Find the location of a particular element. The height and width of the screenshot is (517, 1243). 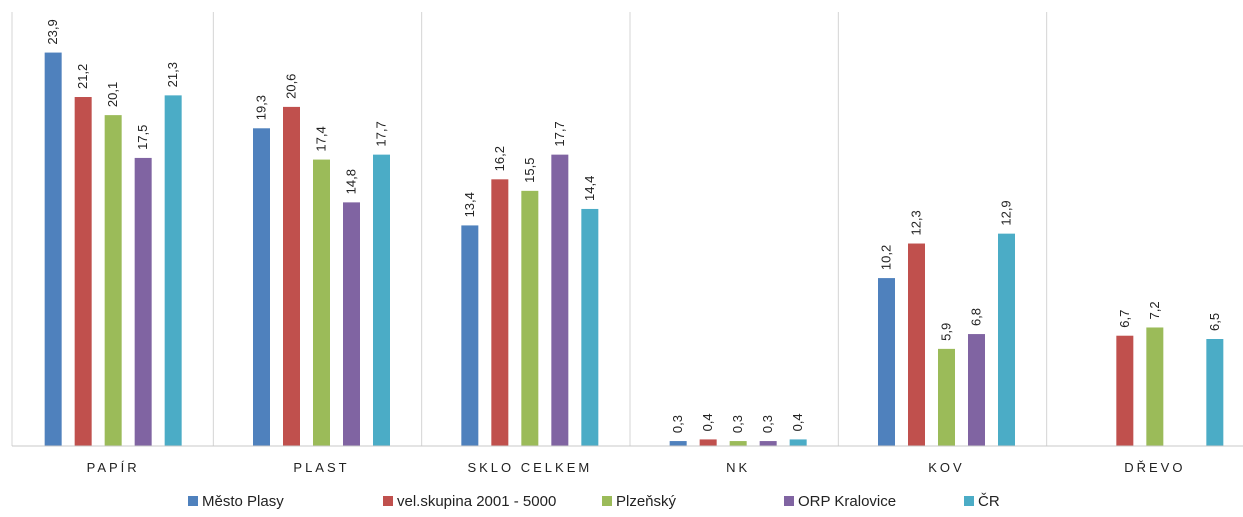

bar-kov-plzensky is located at coordinates (946, 397).